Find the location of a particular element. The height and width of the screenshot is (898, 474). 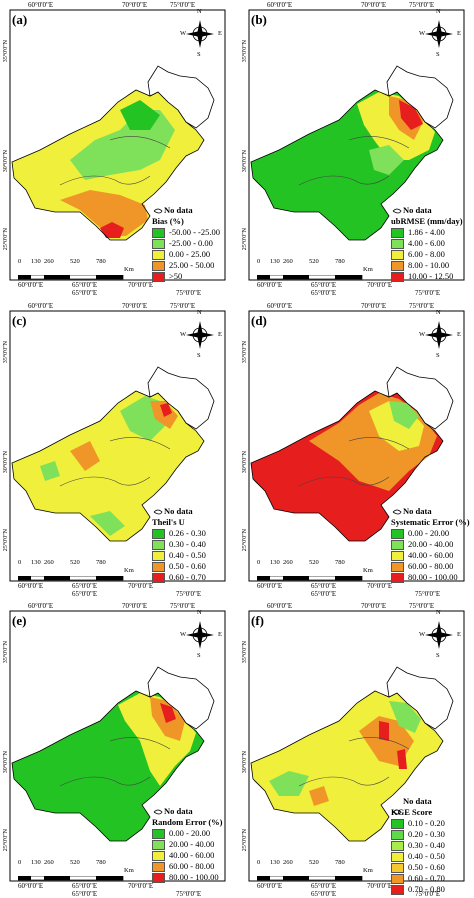

legend-title: Random Error (%) is located at coordinates (187, 821).